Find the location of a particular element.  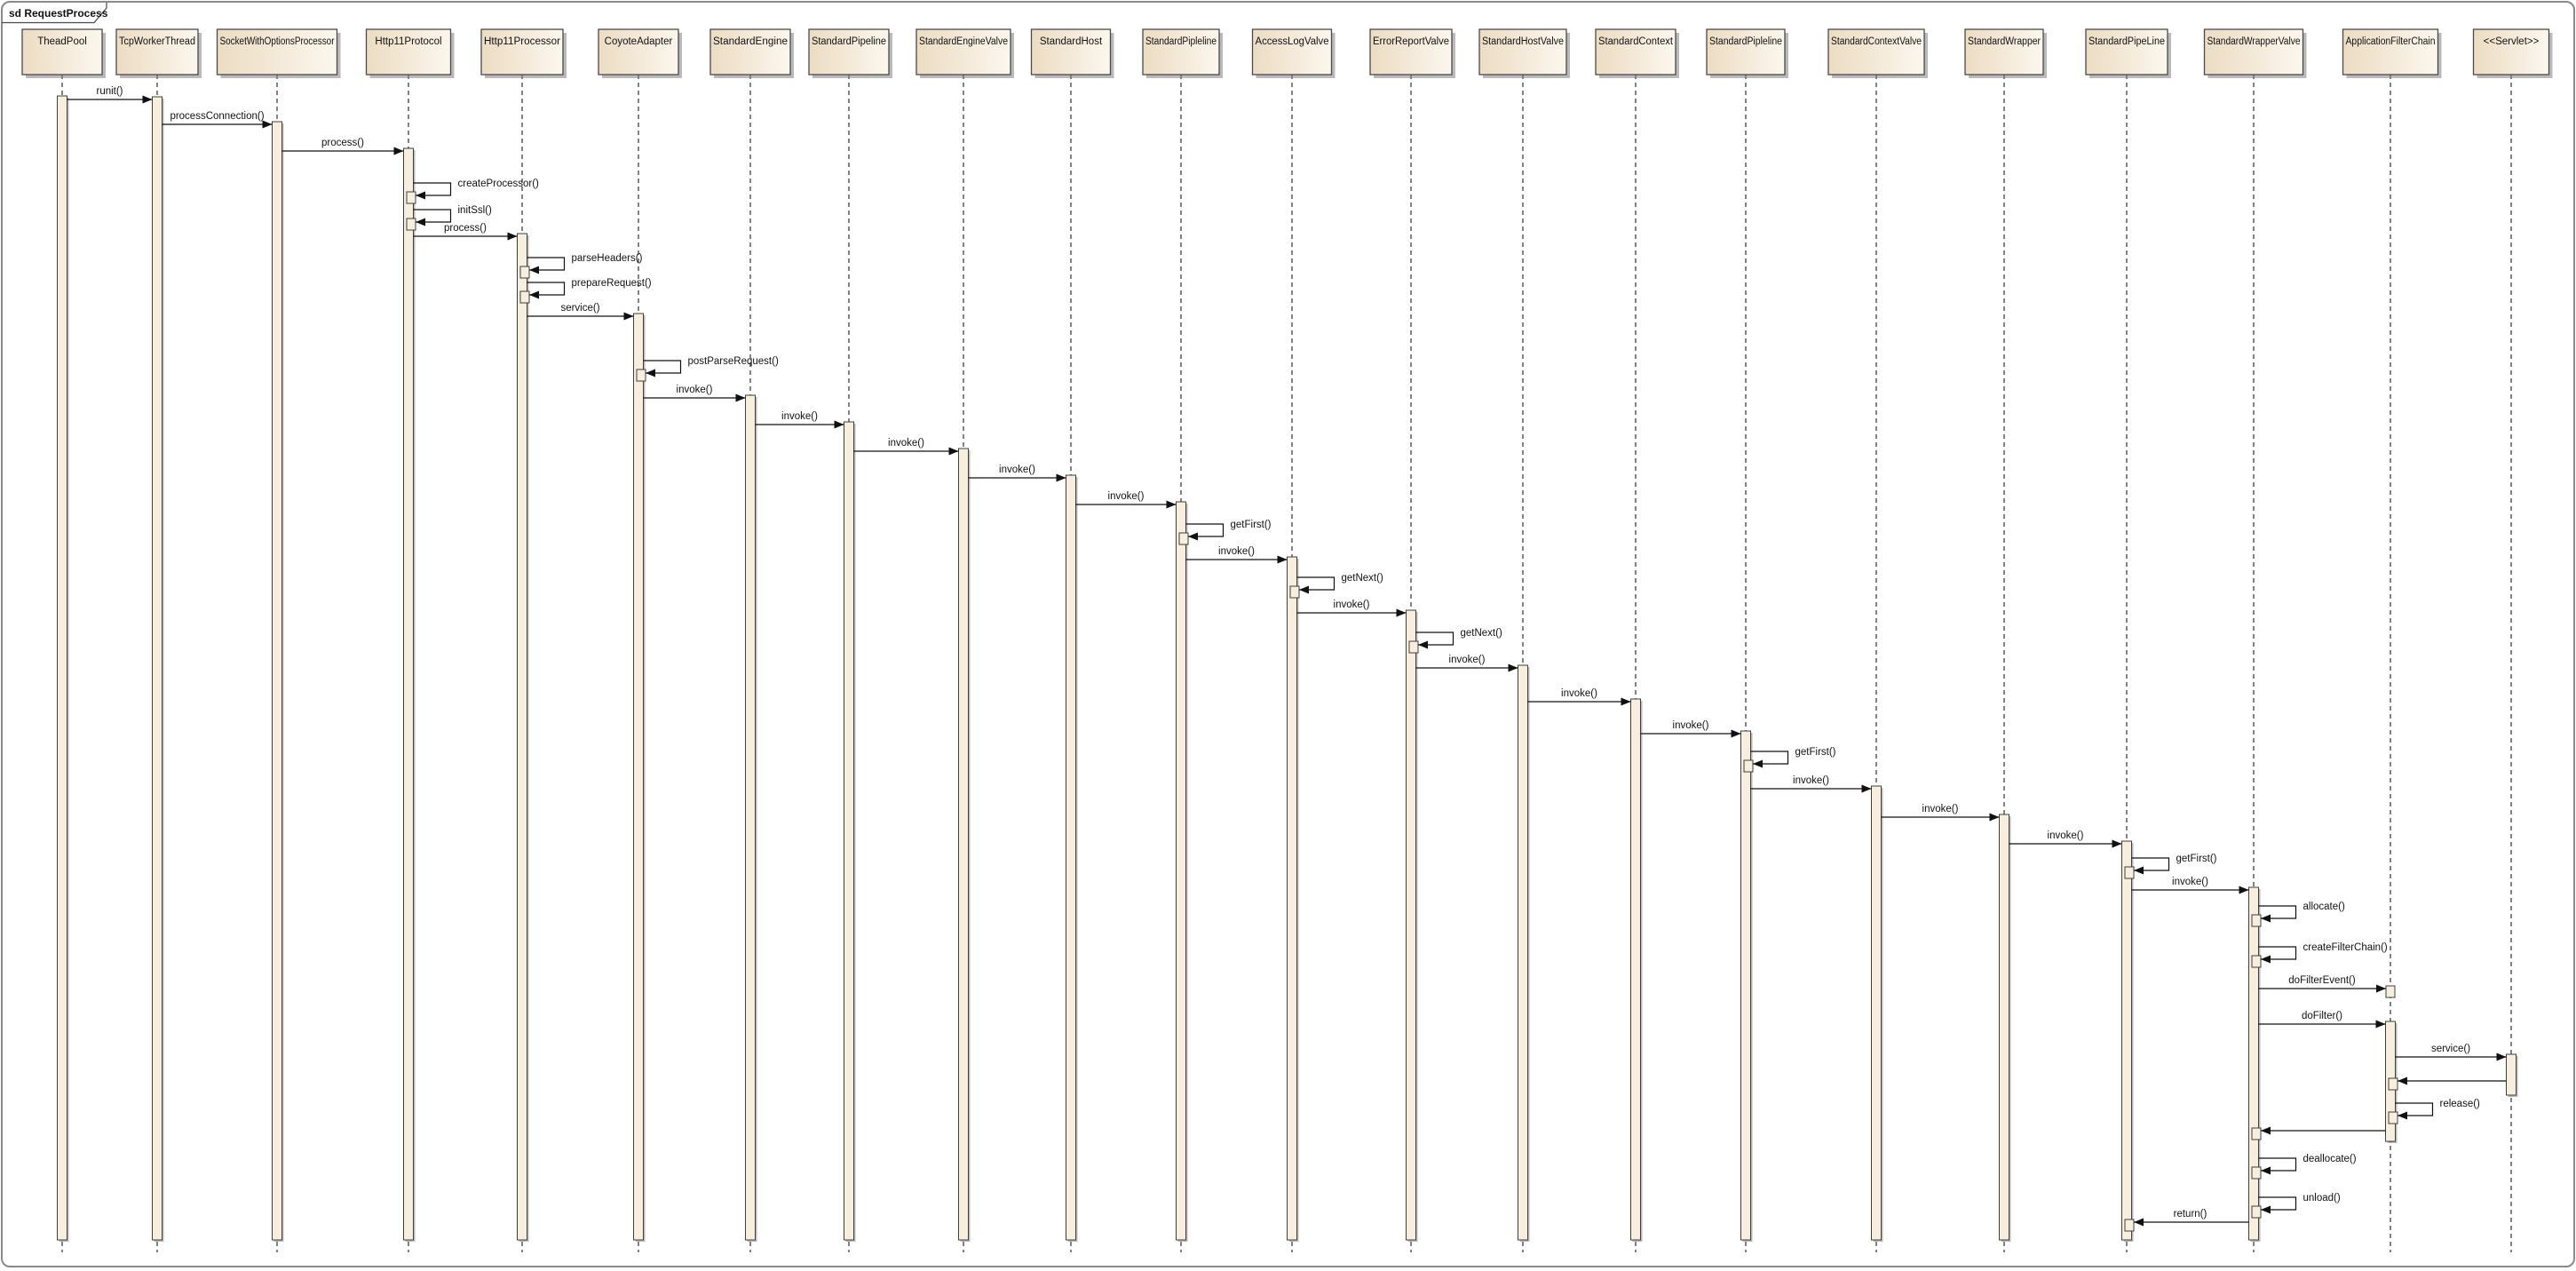

message-unload: unload() is located at coordinates (2296, 1206).